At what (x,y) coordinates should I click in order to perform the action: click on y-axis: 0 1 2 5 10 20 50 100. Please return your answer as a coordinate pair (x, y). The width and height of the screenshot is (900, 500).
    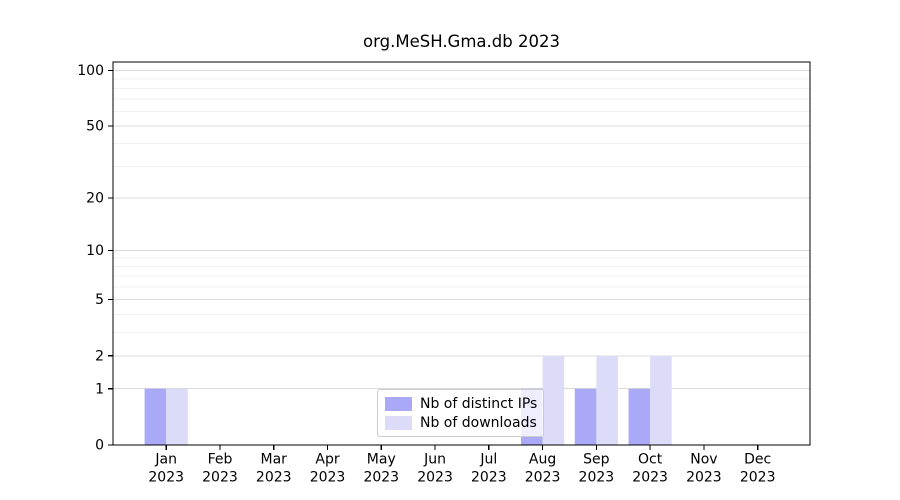
    Looking at the image, I should click on (95, 258).